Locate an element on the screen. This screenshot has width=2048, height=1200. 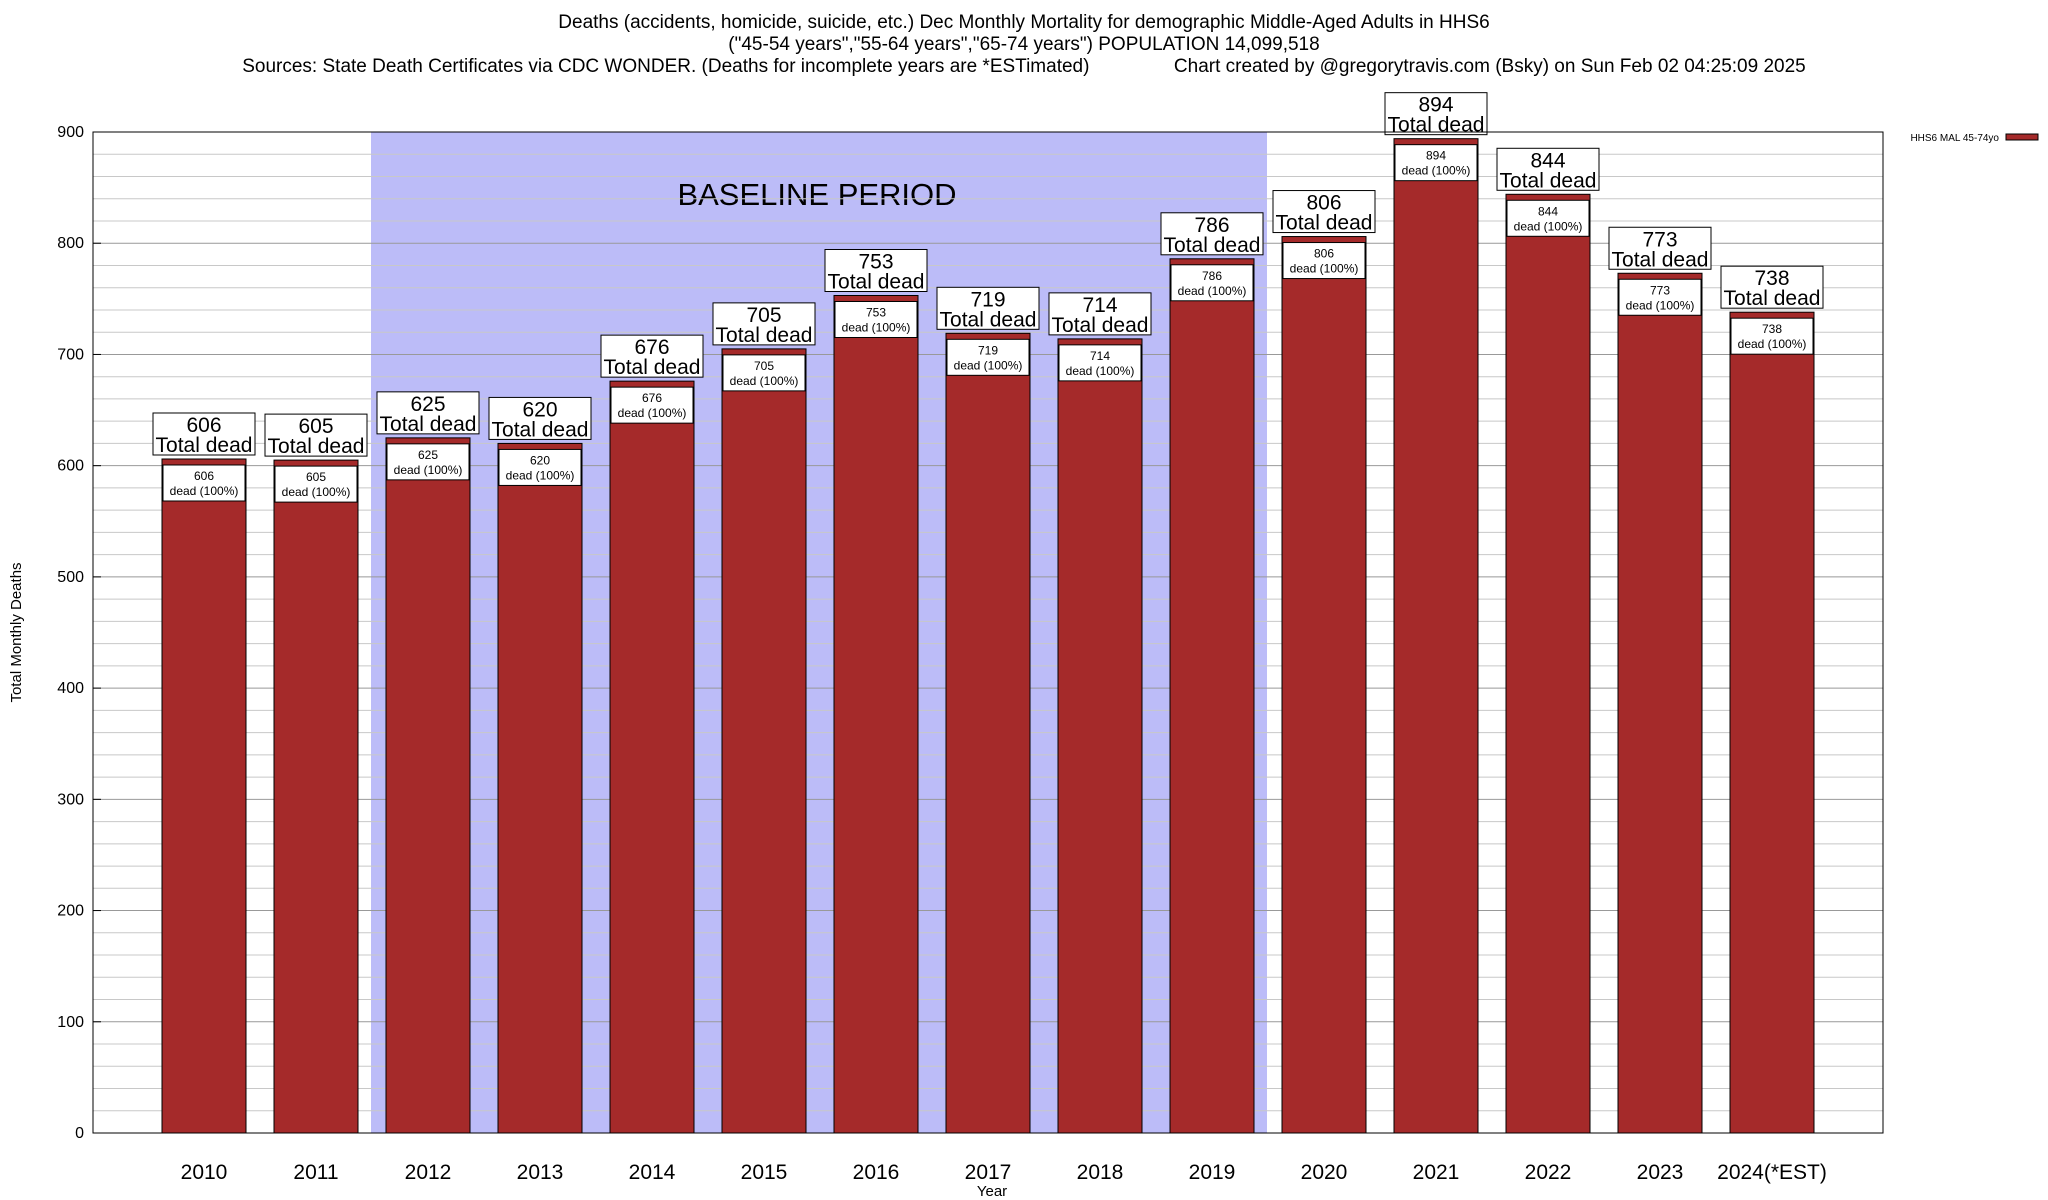
segment-value-label: 753 is located at coordinates (876, 312).